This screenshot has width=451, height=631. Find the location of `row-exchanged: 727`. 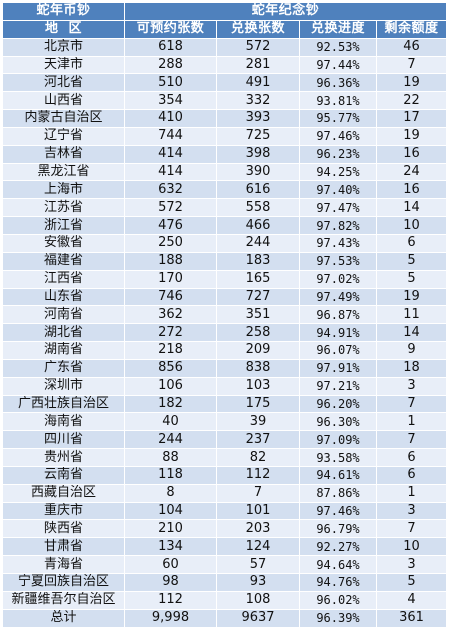

row-exchanged: 727 is located at coordinates (258, 297).